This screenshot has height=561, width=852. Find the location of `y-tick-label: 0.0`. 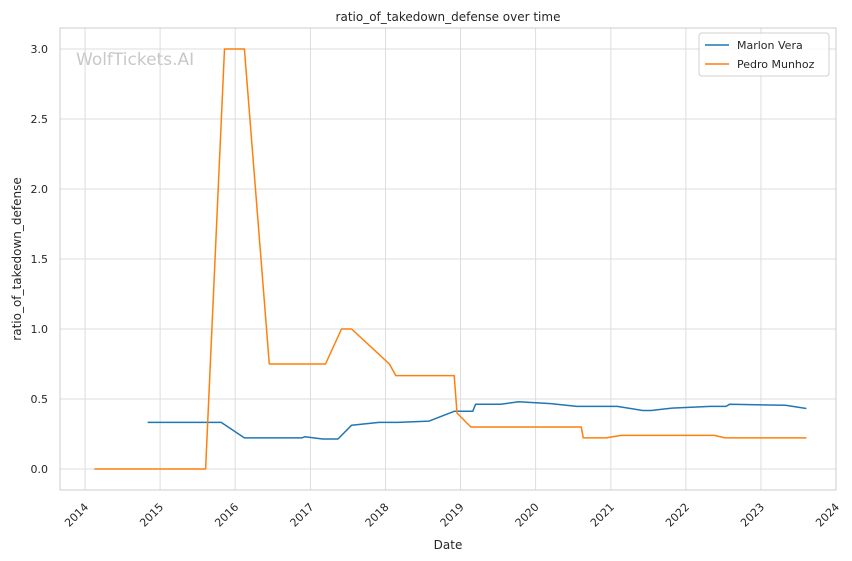

y-tick-label: 0.0 is located at coordinates (40, 469).